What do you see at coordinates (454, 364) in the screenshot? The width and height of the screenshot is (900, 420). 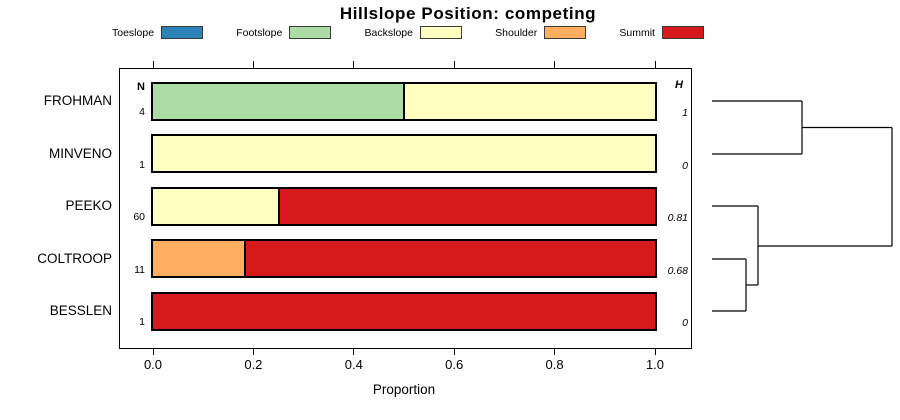 I see `x-axis-tick-label: 0.6` at bounding box center [454, 364].